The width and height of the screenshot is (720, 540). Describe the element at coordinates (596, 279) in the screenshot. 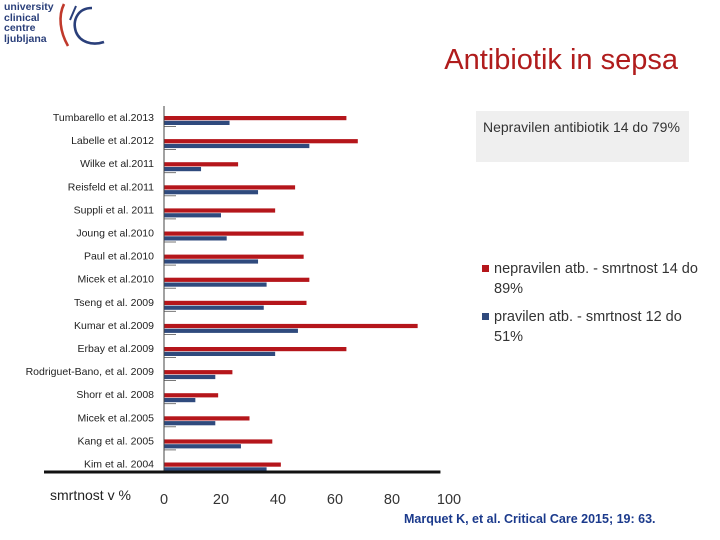

I see `legend-label-incorrect: nepravilen atb. - smrtnost 14 do 89%` at that location.